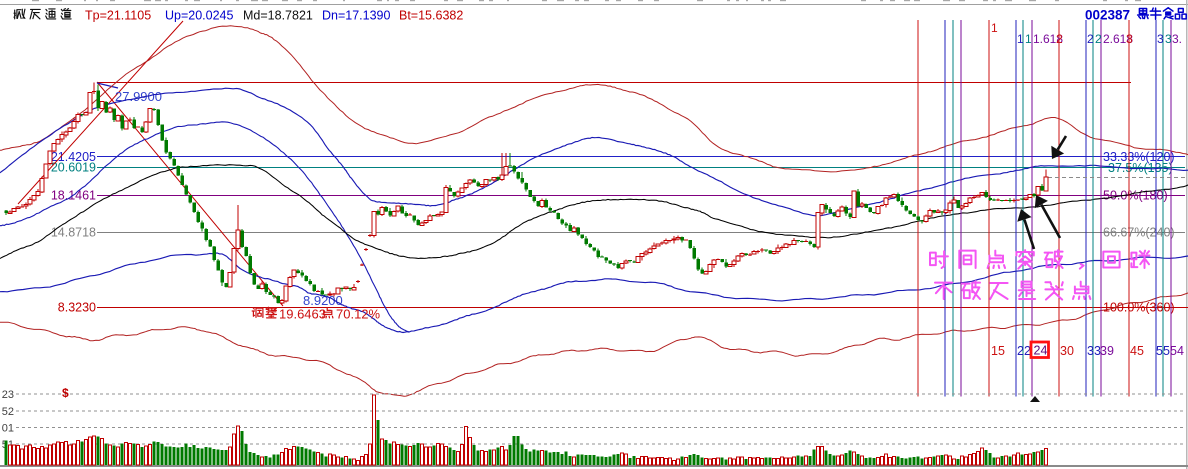 This screenshot has height=469, width=1188. What do you see at coordinates (1177, 351) in the screenshot?
I see `svg-text: 54` at bounding box center [1177, 351].